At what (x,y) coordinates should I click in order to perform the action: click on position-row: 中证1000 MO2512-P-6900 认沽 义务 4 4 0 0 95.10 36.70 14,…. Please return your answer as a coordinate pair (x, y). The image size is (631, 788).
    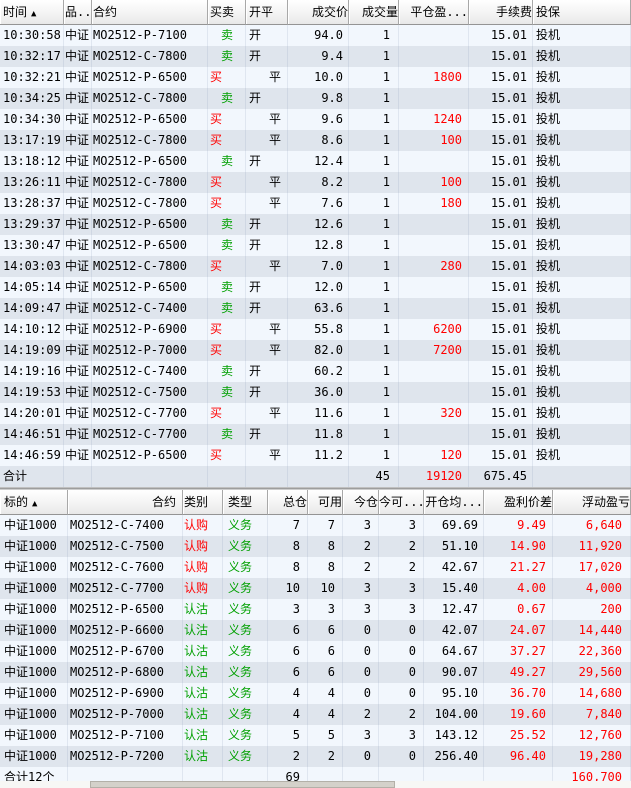
    Looking at the image, I should click on (315, 693).